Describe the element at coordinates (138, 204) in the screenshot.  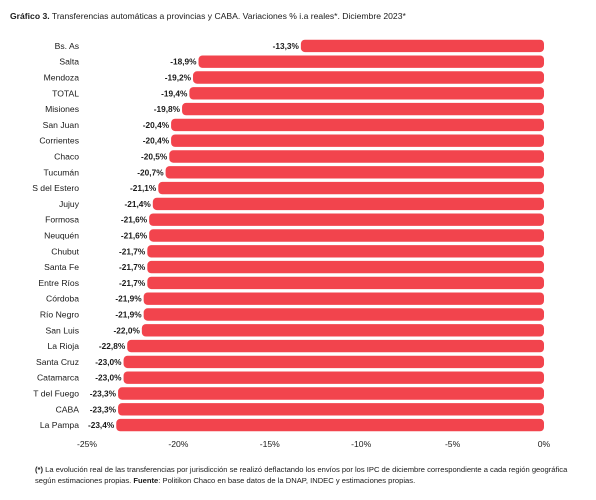
I see `value-label: -21,4%` at that location.